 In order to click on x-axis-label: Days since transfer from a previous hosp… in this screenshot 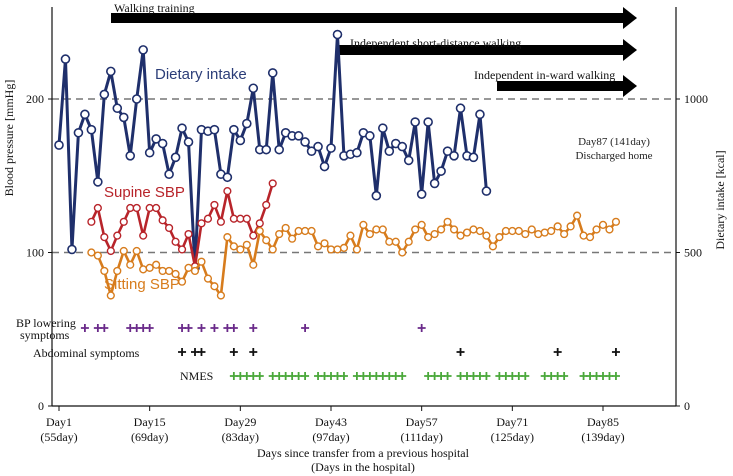, I will do `click(363, 453)`.